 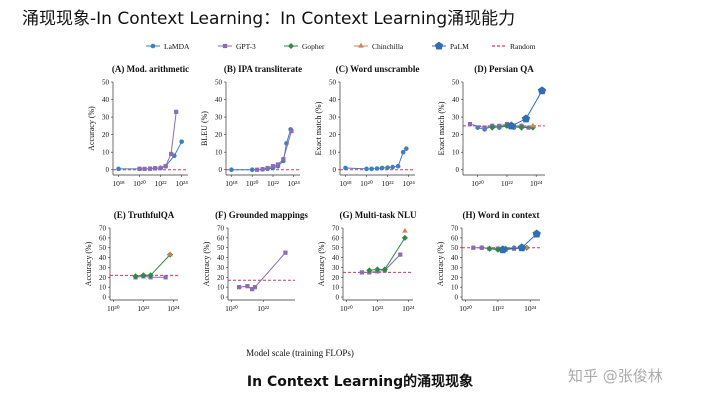 I want to click on x-axis-title: Model scale (training FLOPs), so click(x=300, y=353).